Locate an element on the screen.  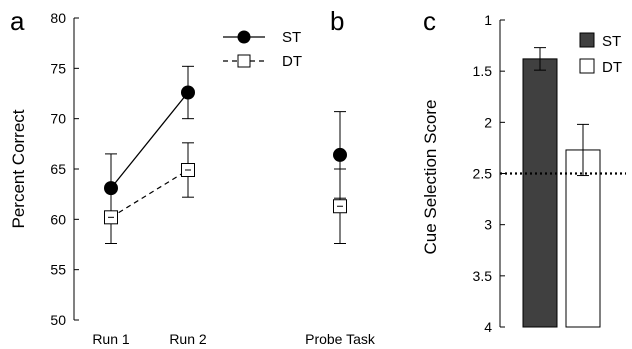
y-tick-label-a: 65 is located at coordinates (58, 169).